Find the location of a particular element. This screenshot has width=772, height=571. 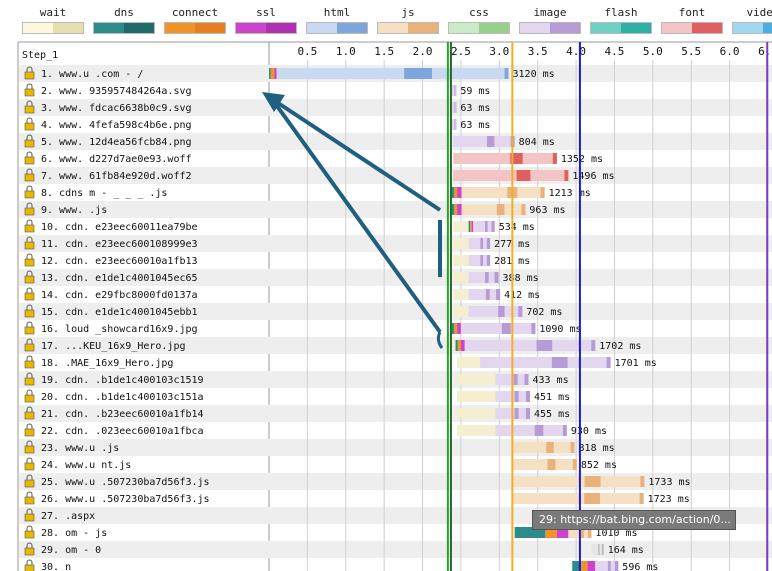

tick-label-2.5: 2.5 is located at coordinates (461, 51).